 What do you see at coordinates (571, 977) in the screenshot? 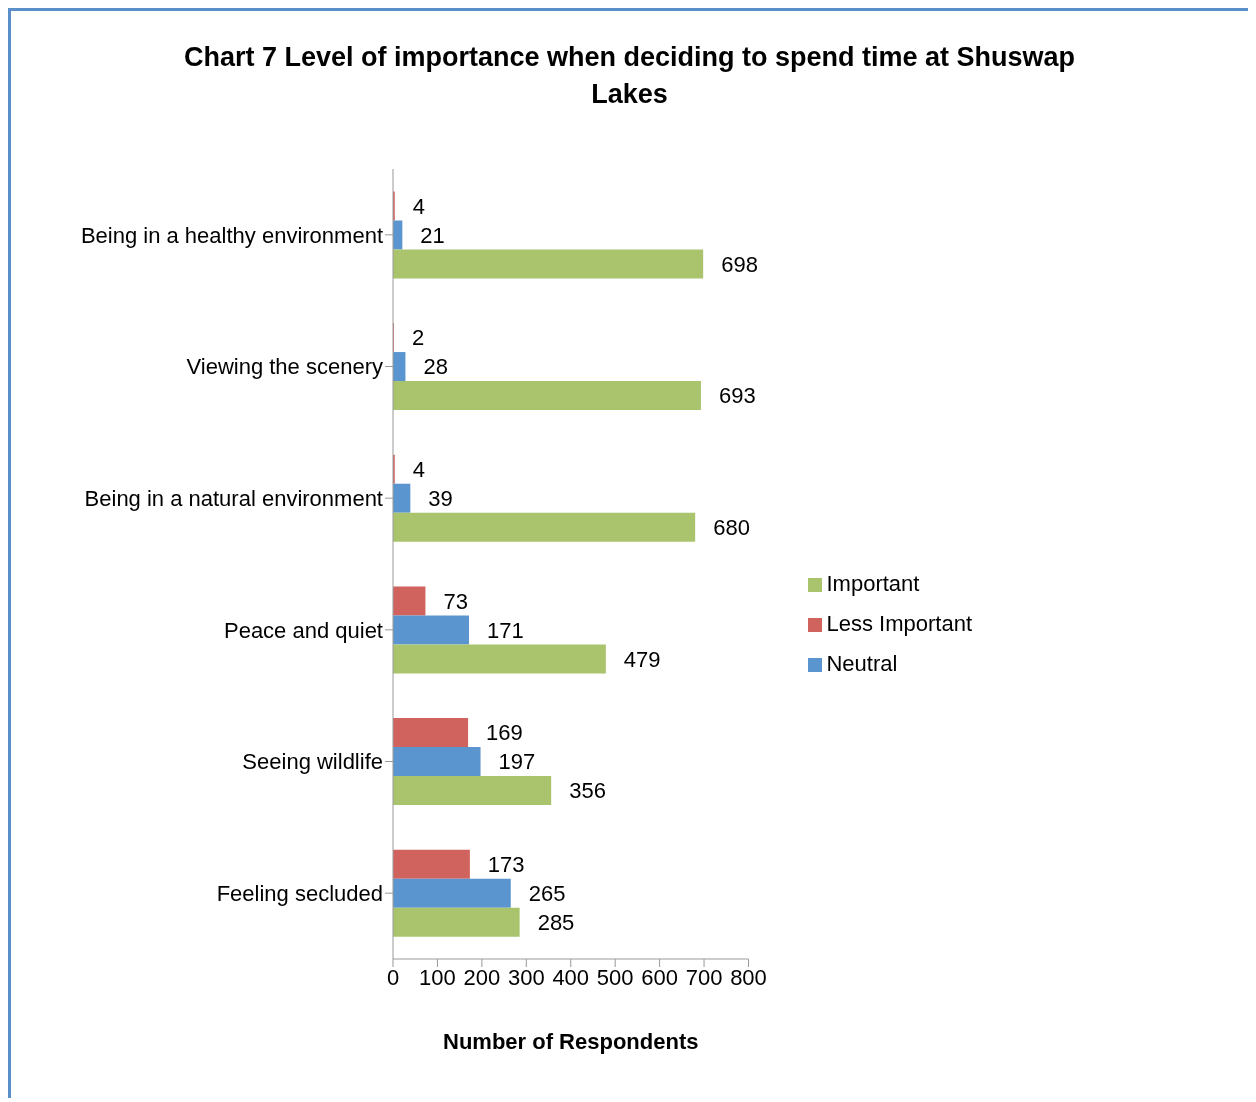
I see `x-tick-label: 400` at bounding box center [571, 977].